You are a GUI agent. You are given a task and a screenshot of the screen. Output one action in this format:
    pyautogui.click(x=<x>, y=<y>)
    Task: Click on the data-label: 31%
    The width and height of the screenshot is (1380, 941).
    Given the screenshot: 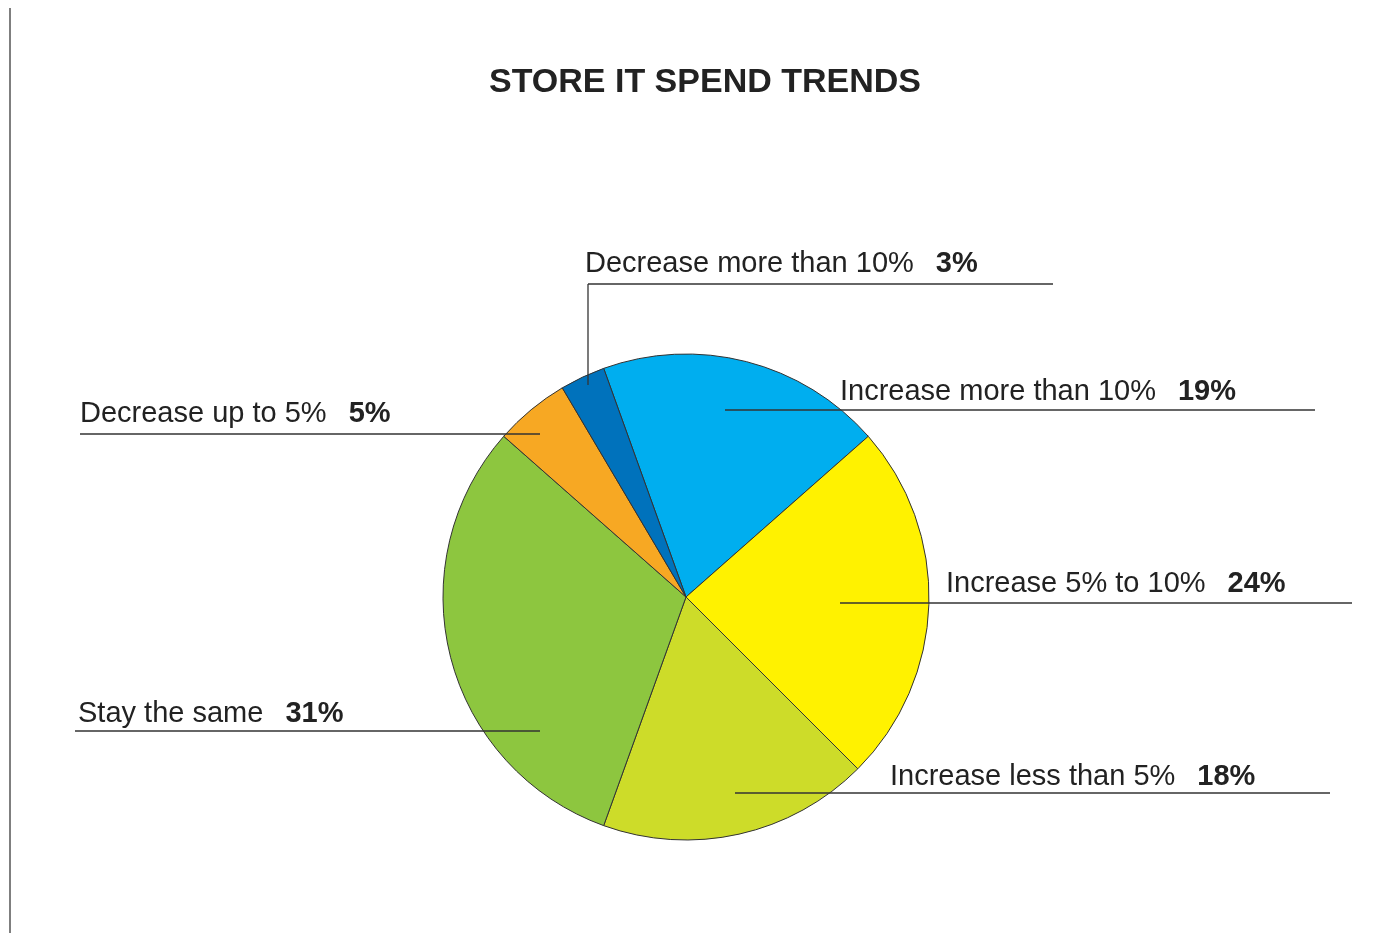 What is the action you would take?
    pyautogui.click(x=314, y=712)
    